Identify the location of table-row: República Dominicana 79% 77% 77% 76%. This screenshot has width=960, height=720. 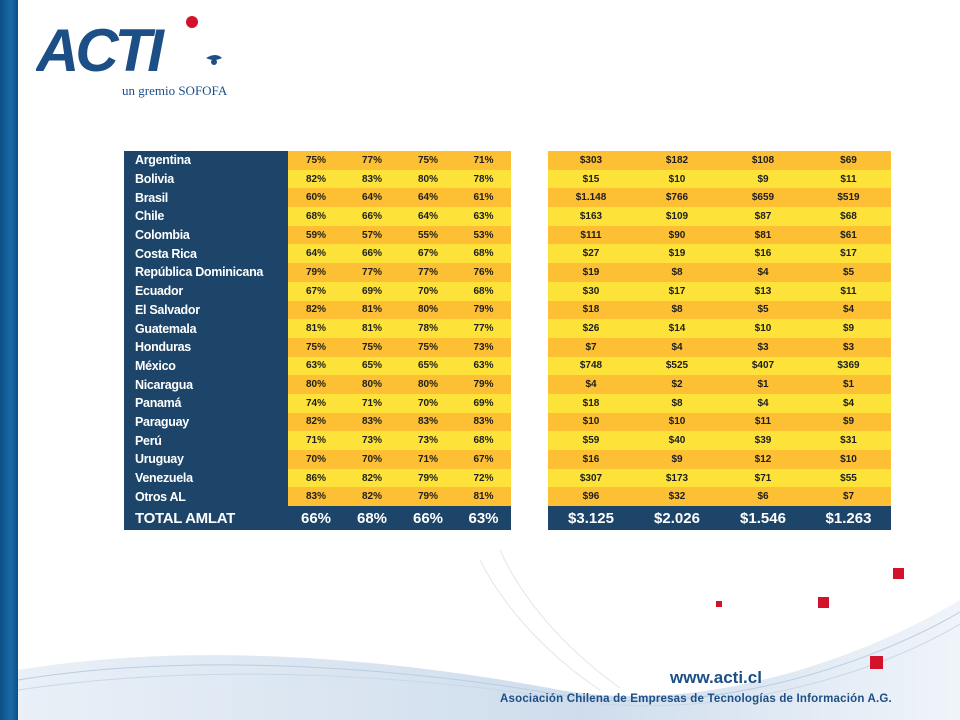
(317, 272).